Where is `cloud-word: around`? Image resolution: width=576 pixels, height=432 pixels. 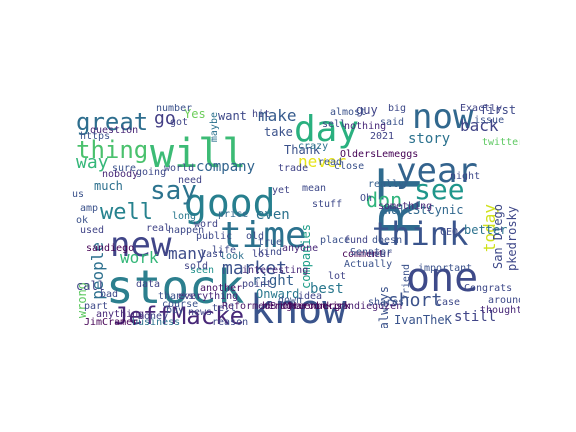
cloud-word: around is located at coordinates (504, 300).